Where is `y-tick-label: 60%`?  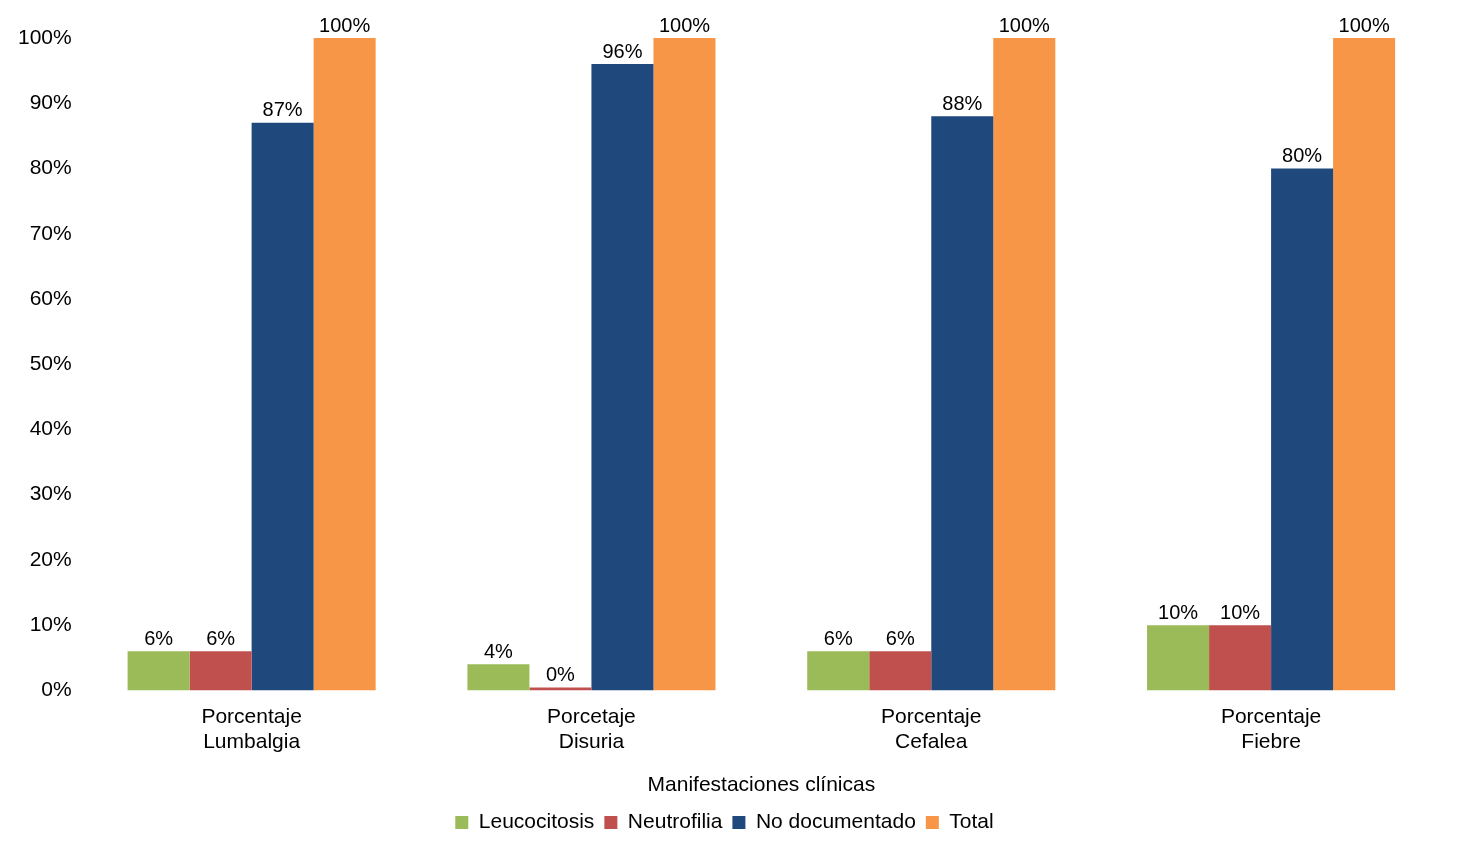 y-tick-label: 60% is located at coordinates (50, 297).